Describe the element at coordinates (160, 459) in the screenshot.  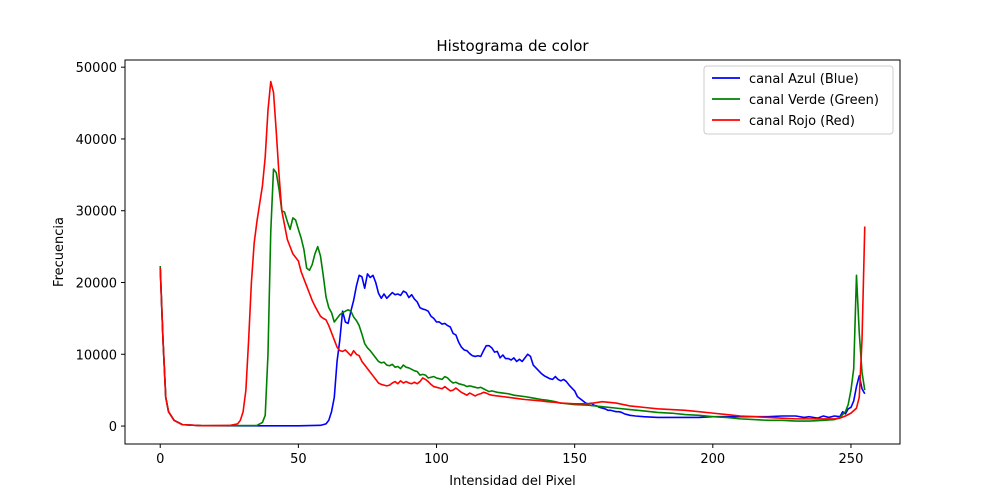
I see `x-tick-label: 0` at that location.